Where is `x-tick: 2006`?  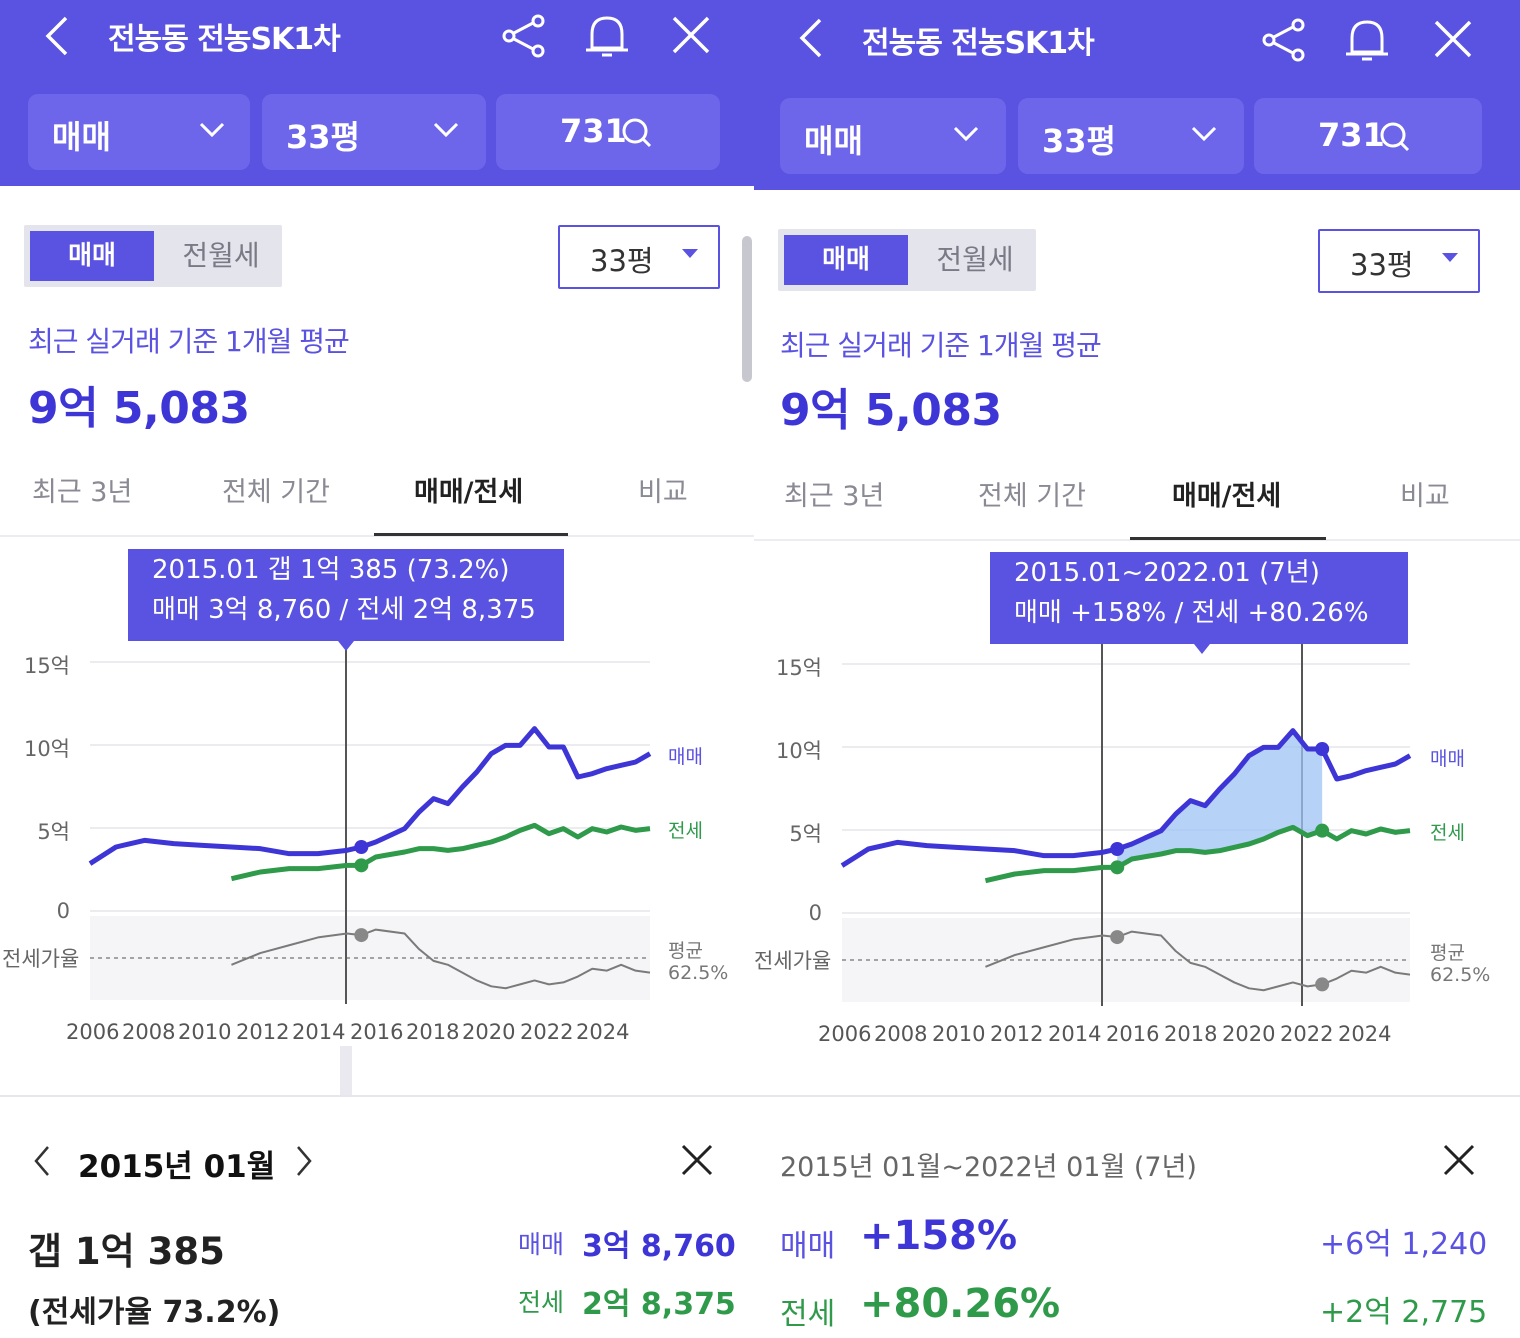
x-tick: 2006 is located at coordinates (93, 1032).